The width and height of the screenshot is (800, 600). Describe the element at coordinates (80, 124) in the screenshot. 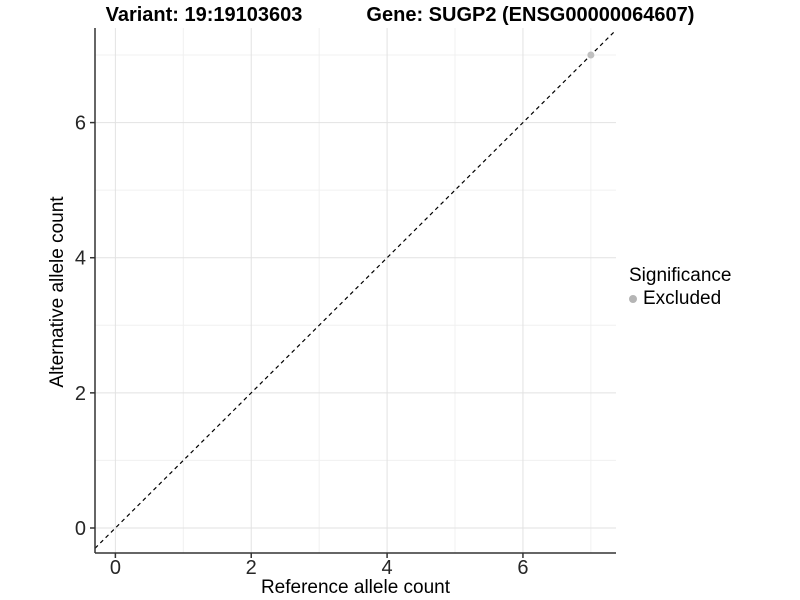

I see `y-tick-label: 6` at that location.